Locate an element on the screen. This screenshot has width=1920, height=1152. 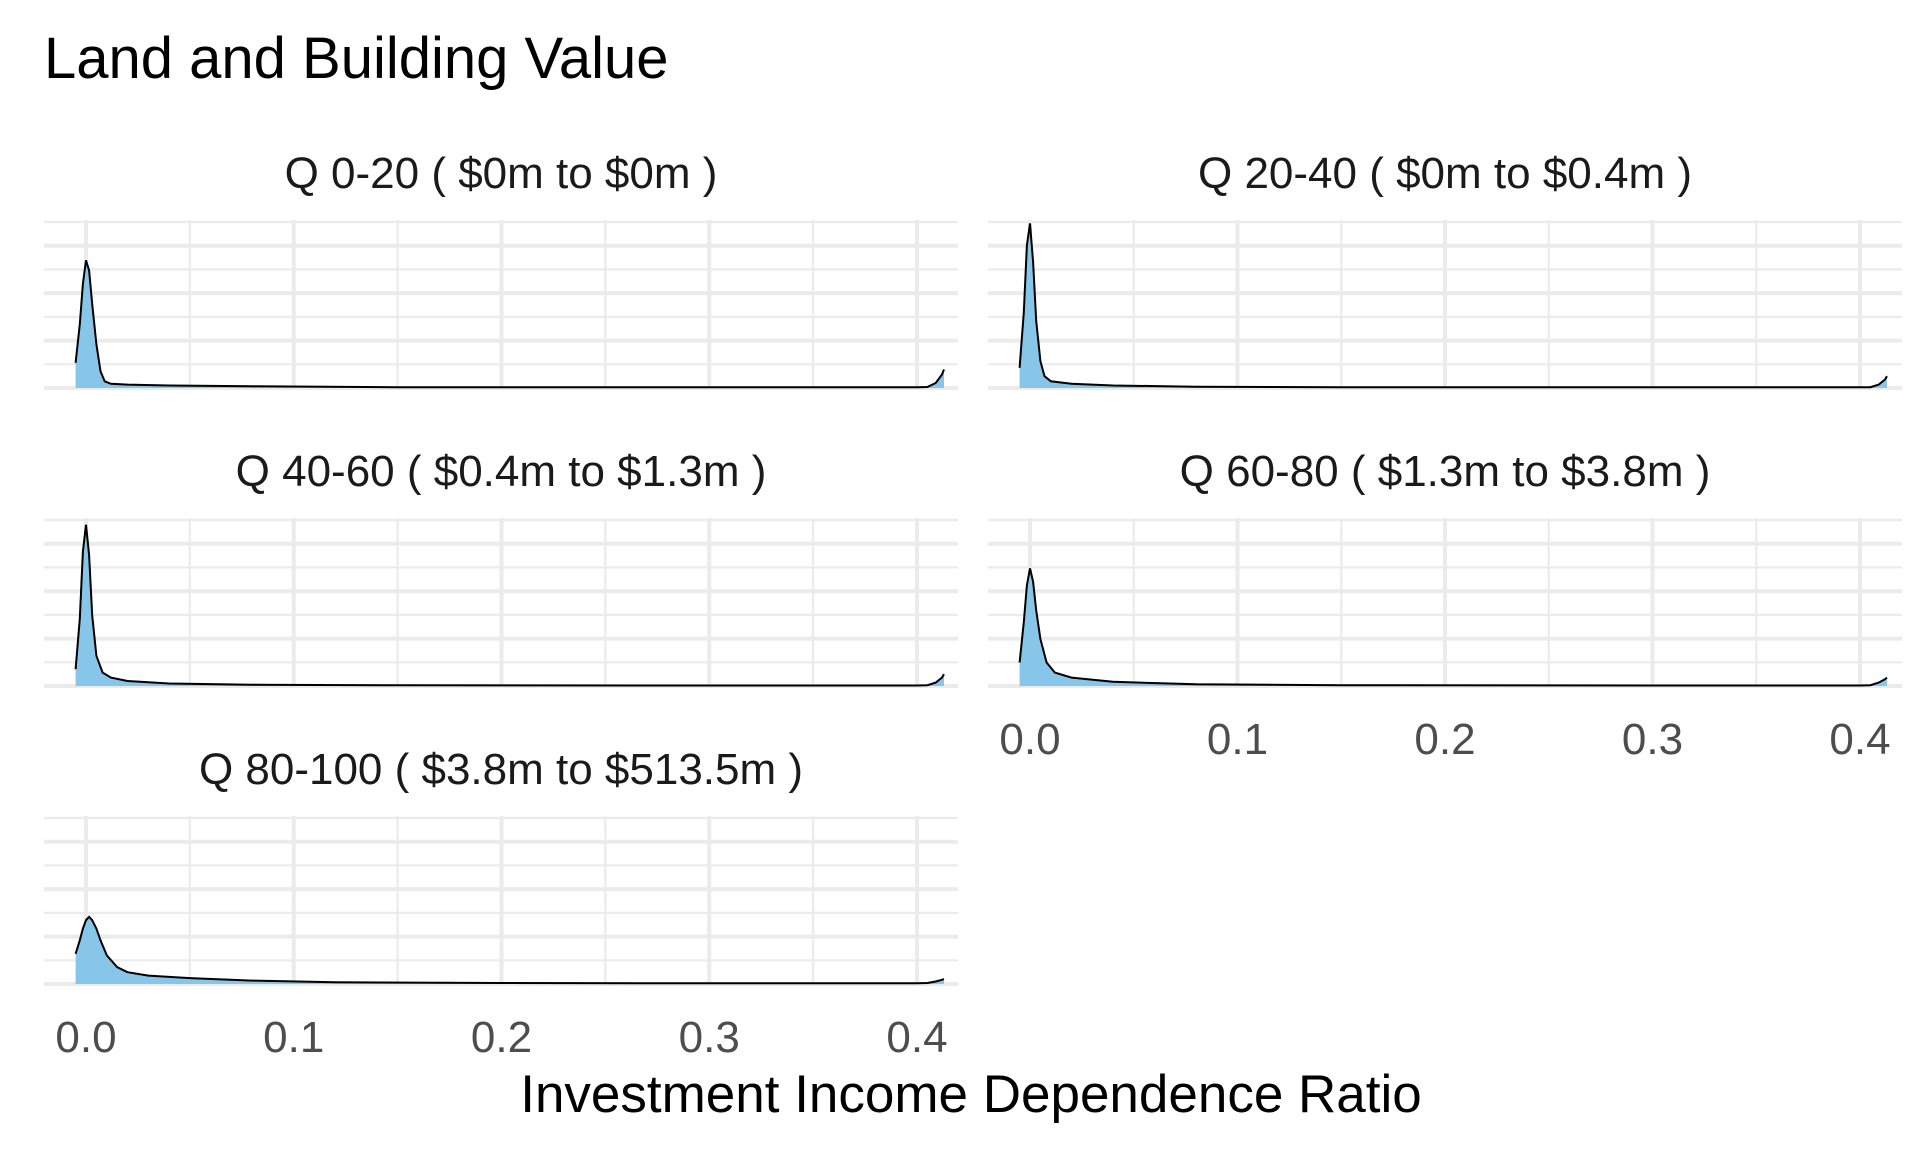
facet-panel: Q 20-40 ( $0m to $0.4m ) is located at coordinates (1445, 269).